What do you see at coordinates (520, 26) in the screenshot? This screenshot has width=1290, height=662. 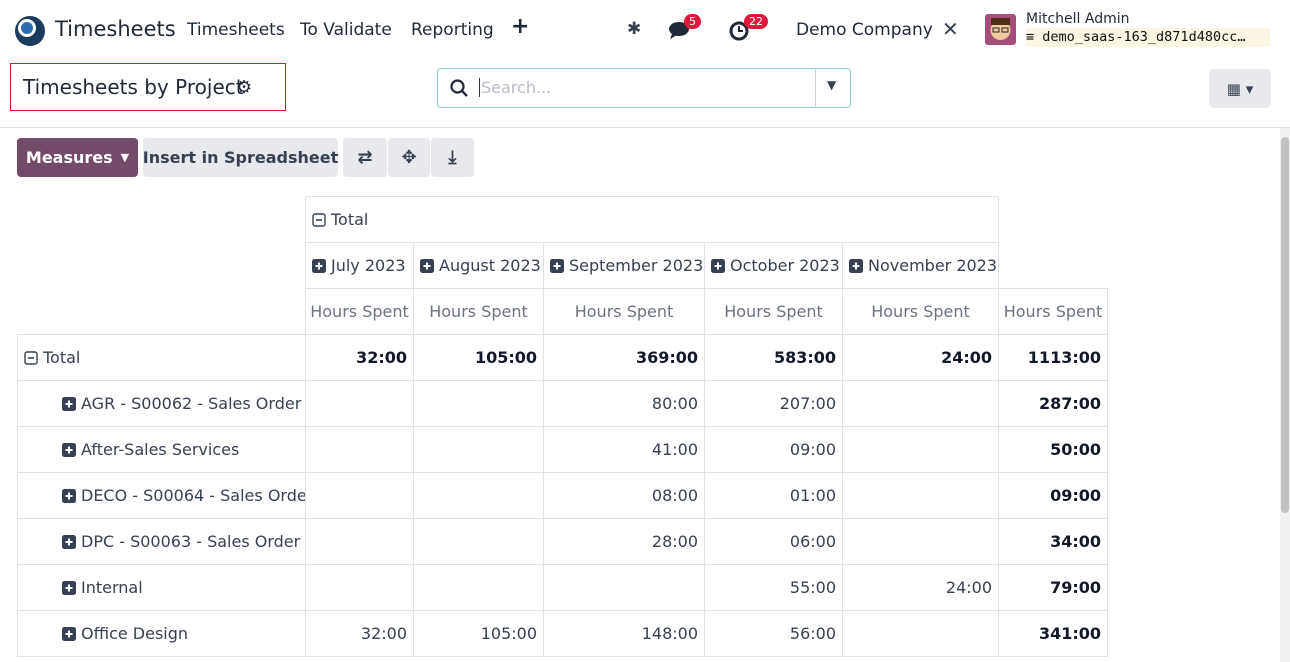 I see `add-menu: +` at bounding box center [520, 26].